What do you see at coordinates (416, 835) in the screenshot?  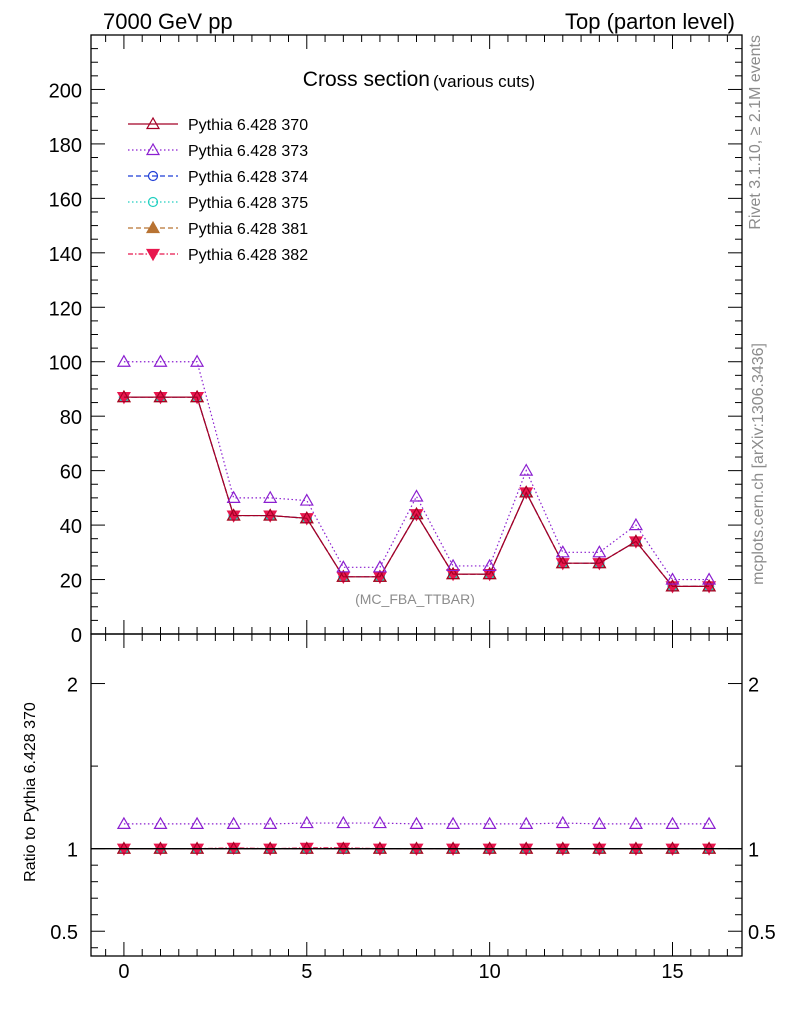 I see `ratio-series` at bounding box center [416, 835].